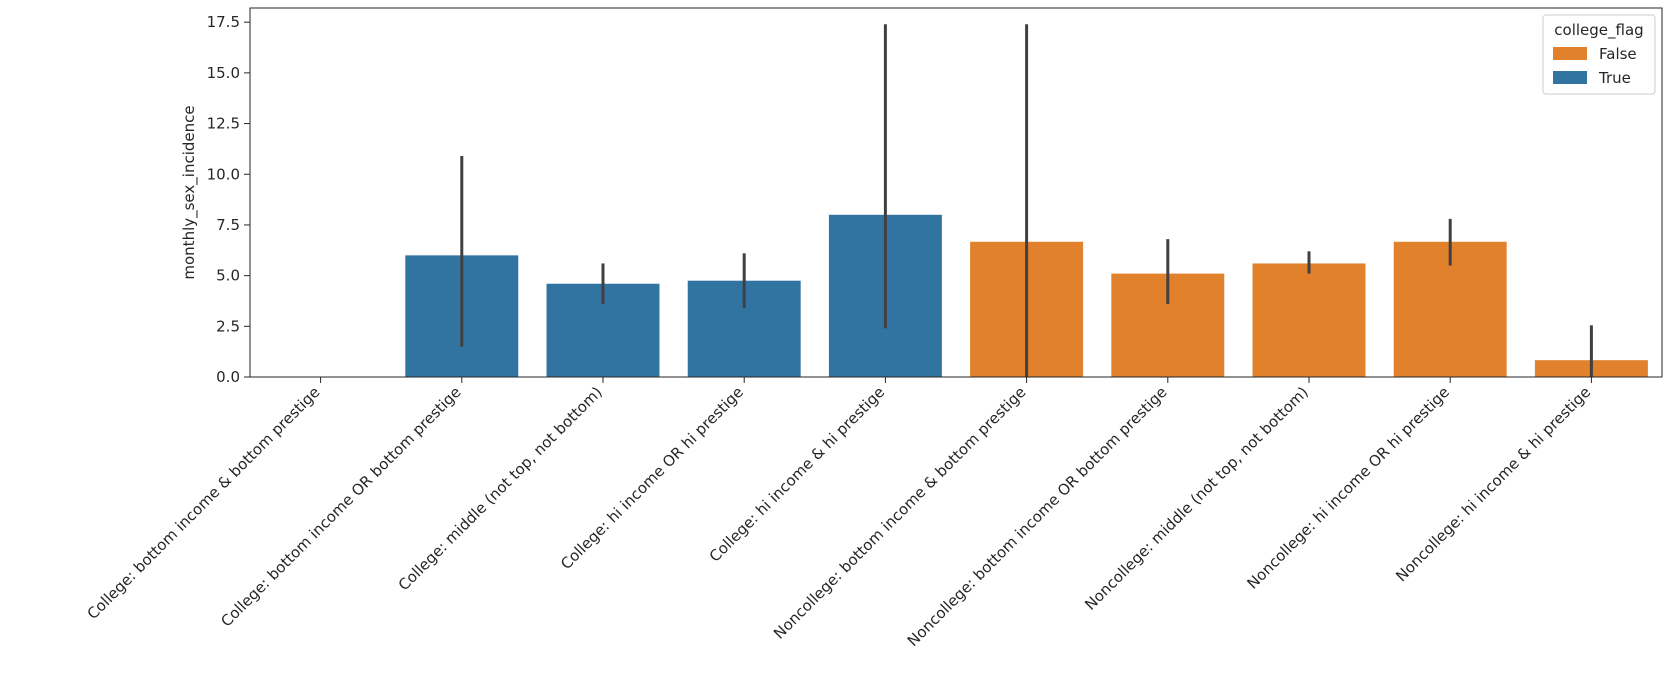  Describe the element at coordinates (223, 124) in the screenshot. I see `y-tick-label: 12.5` at that location.